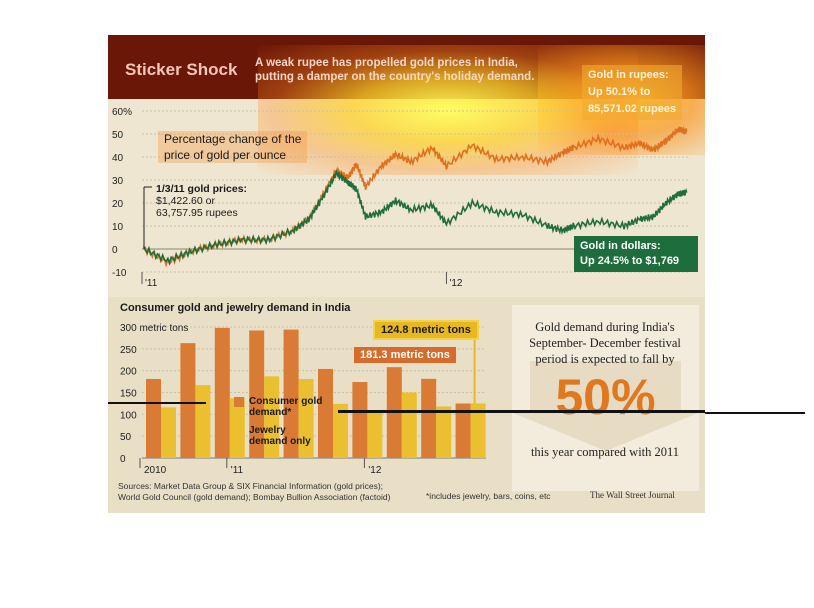  I want to click on y-tick-label: -10, so click(119, 273).